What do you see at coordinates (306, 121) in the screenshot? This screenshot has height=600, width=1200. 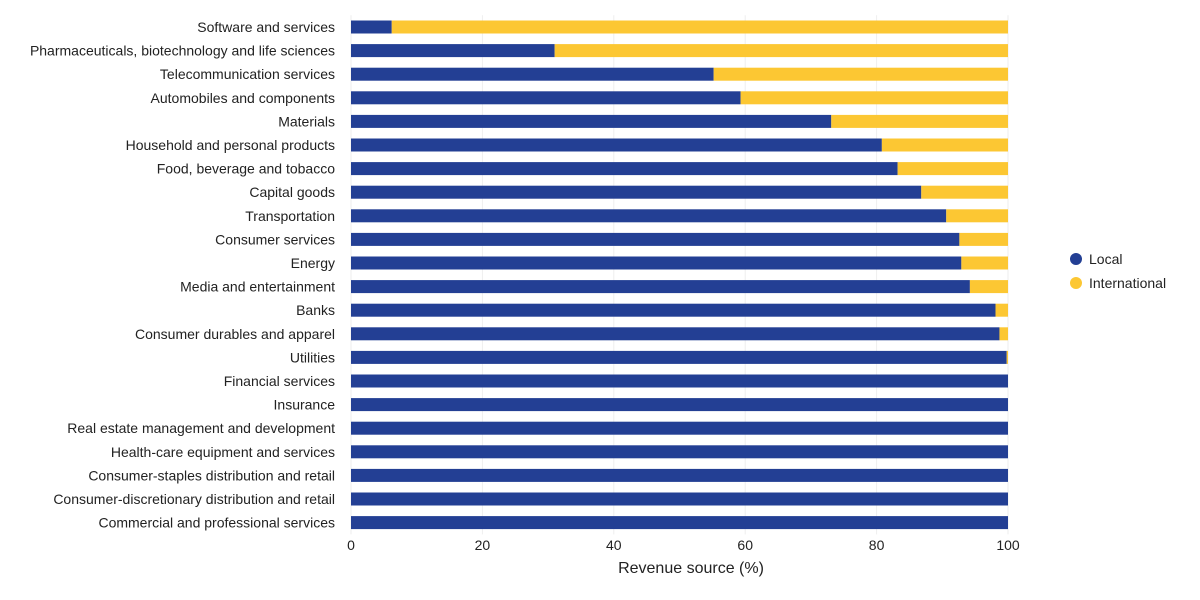 I see `category-label-4: Materials` at bounding box center [306, 121].